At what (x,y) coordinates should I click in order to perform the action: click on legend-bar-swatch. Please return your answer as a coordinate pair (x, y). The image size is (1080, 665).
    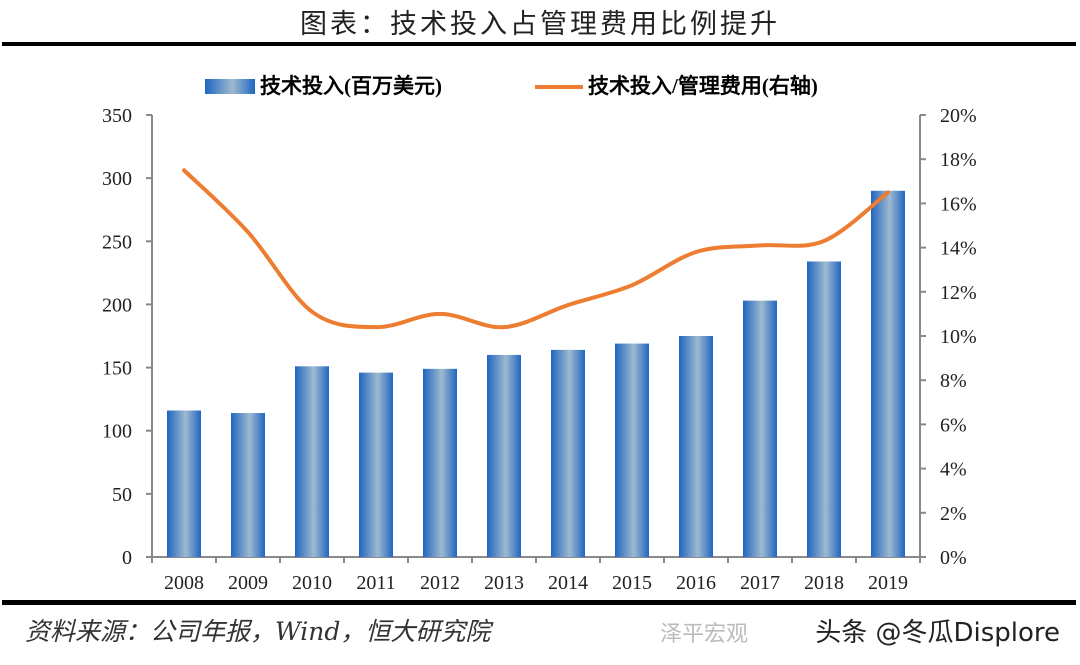
    Looking at the image, I should click on (230, 86).